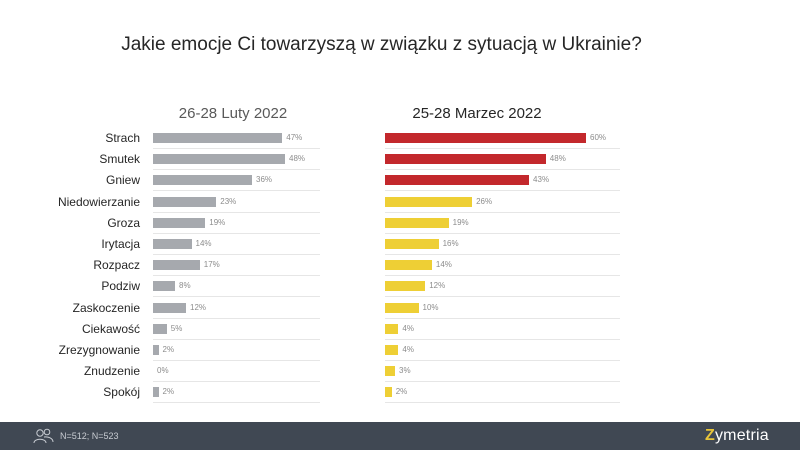 Image resolution: width=800 pixels, height=450 pixels. I want to click on data-label: 23%, so click(228, 201).